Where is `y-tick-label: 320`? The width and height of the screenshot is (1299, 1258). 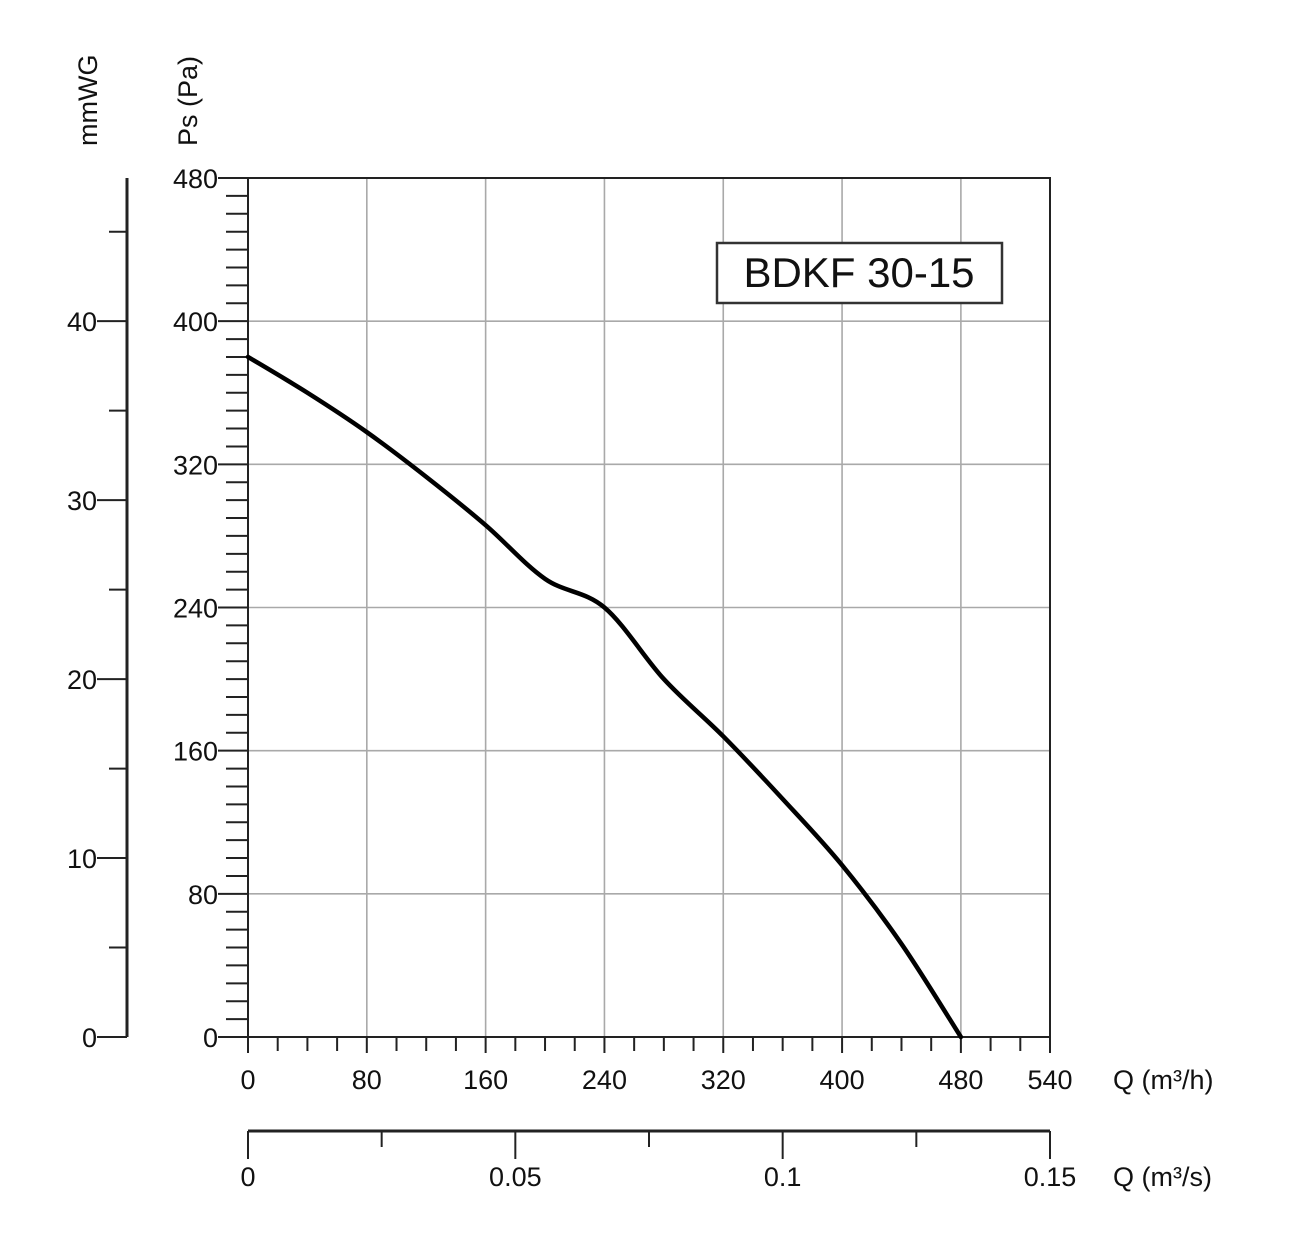
y-tick-label: 320 is located at coordinates (195, 465).